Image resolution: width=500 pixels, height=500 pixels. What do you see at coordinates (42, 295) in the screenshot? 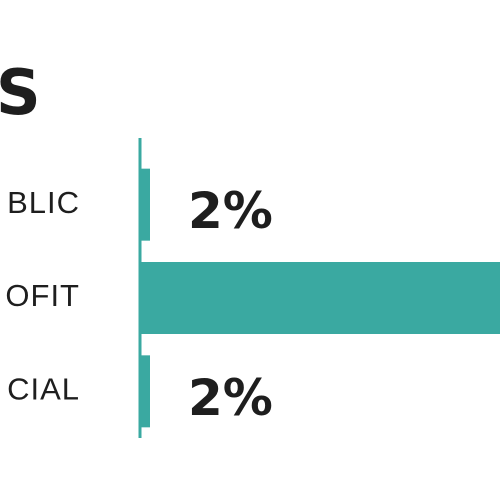
I see `category-label: OFIT` at bounding box center [42, 295].